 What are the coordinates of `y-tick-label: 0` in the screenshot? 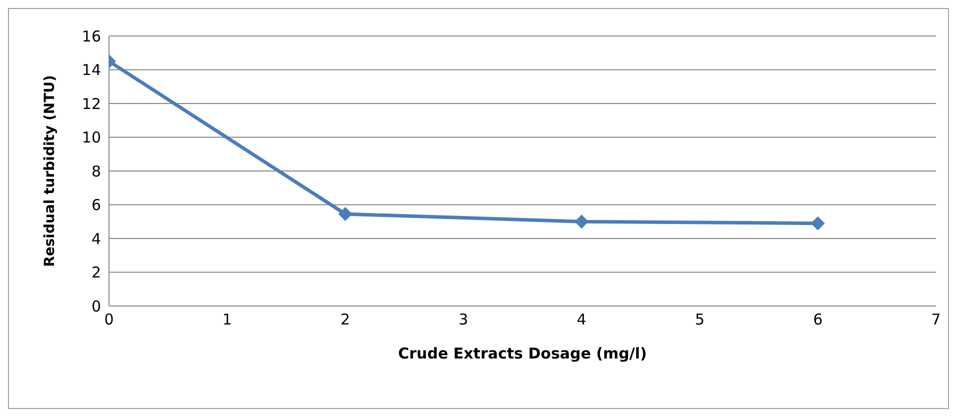 It's located at (96, 306).